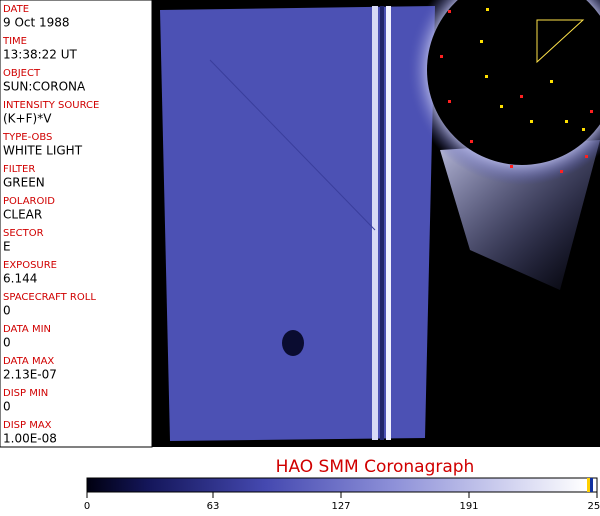  What do you see at coordinates (51, 105) in the screenshot?
I see `field-label: INTENSITY SOURCE` at bounding box center [51, 105].